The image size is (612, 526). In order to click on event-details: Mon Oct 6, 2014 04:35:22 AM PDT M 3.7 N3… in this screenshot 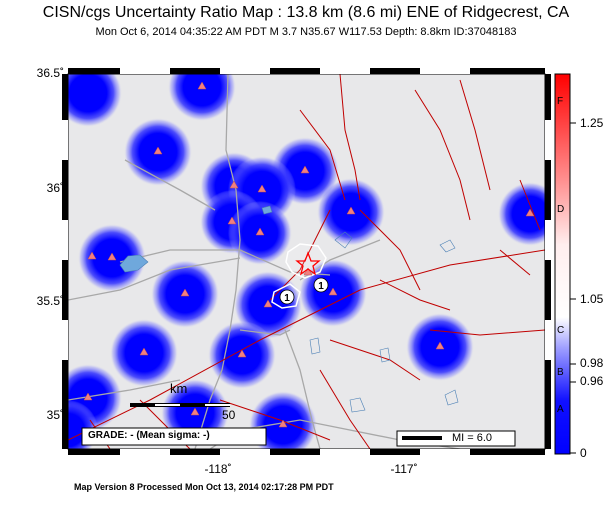, I will do `click(306, 32)`.